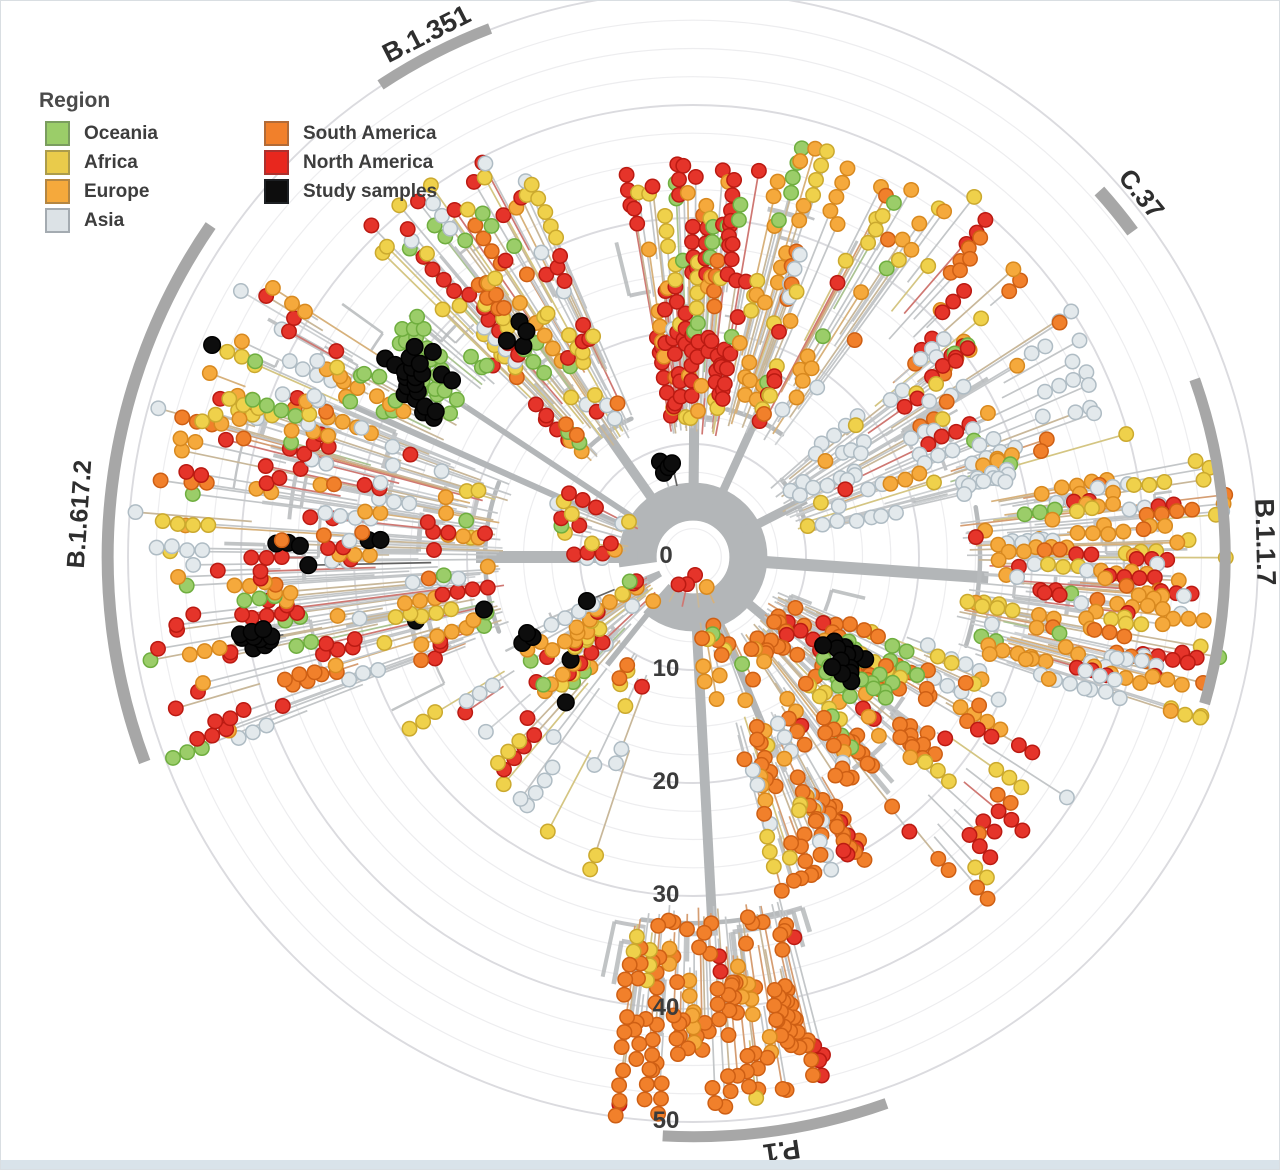  What do you see at coordinates (276, 133) in the screenshot?
I see `south-america-swatch-icon` at bounding box center [276, 133].